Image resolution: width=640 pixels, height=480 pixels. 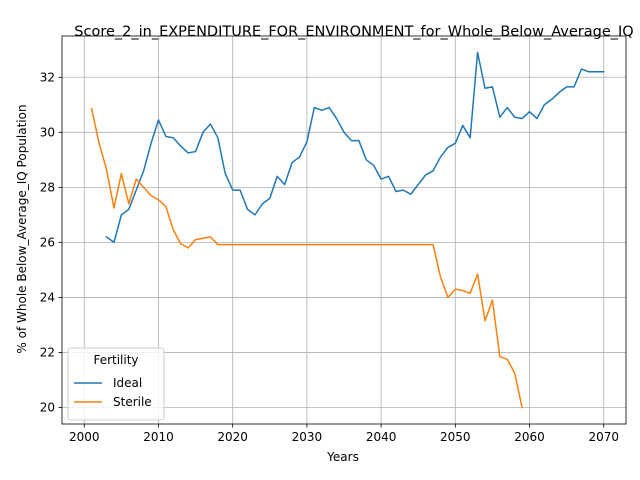 What do you see at coordinates (47, 132) in the screenshot?
I see `y-tick-label: 30` at bounding box center [47, 132].